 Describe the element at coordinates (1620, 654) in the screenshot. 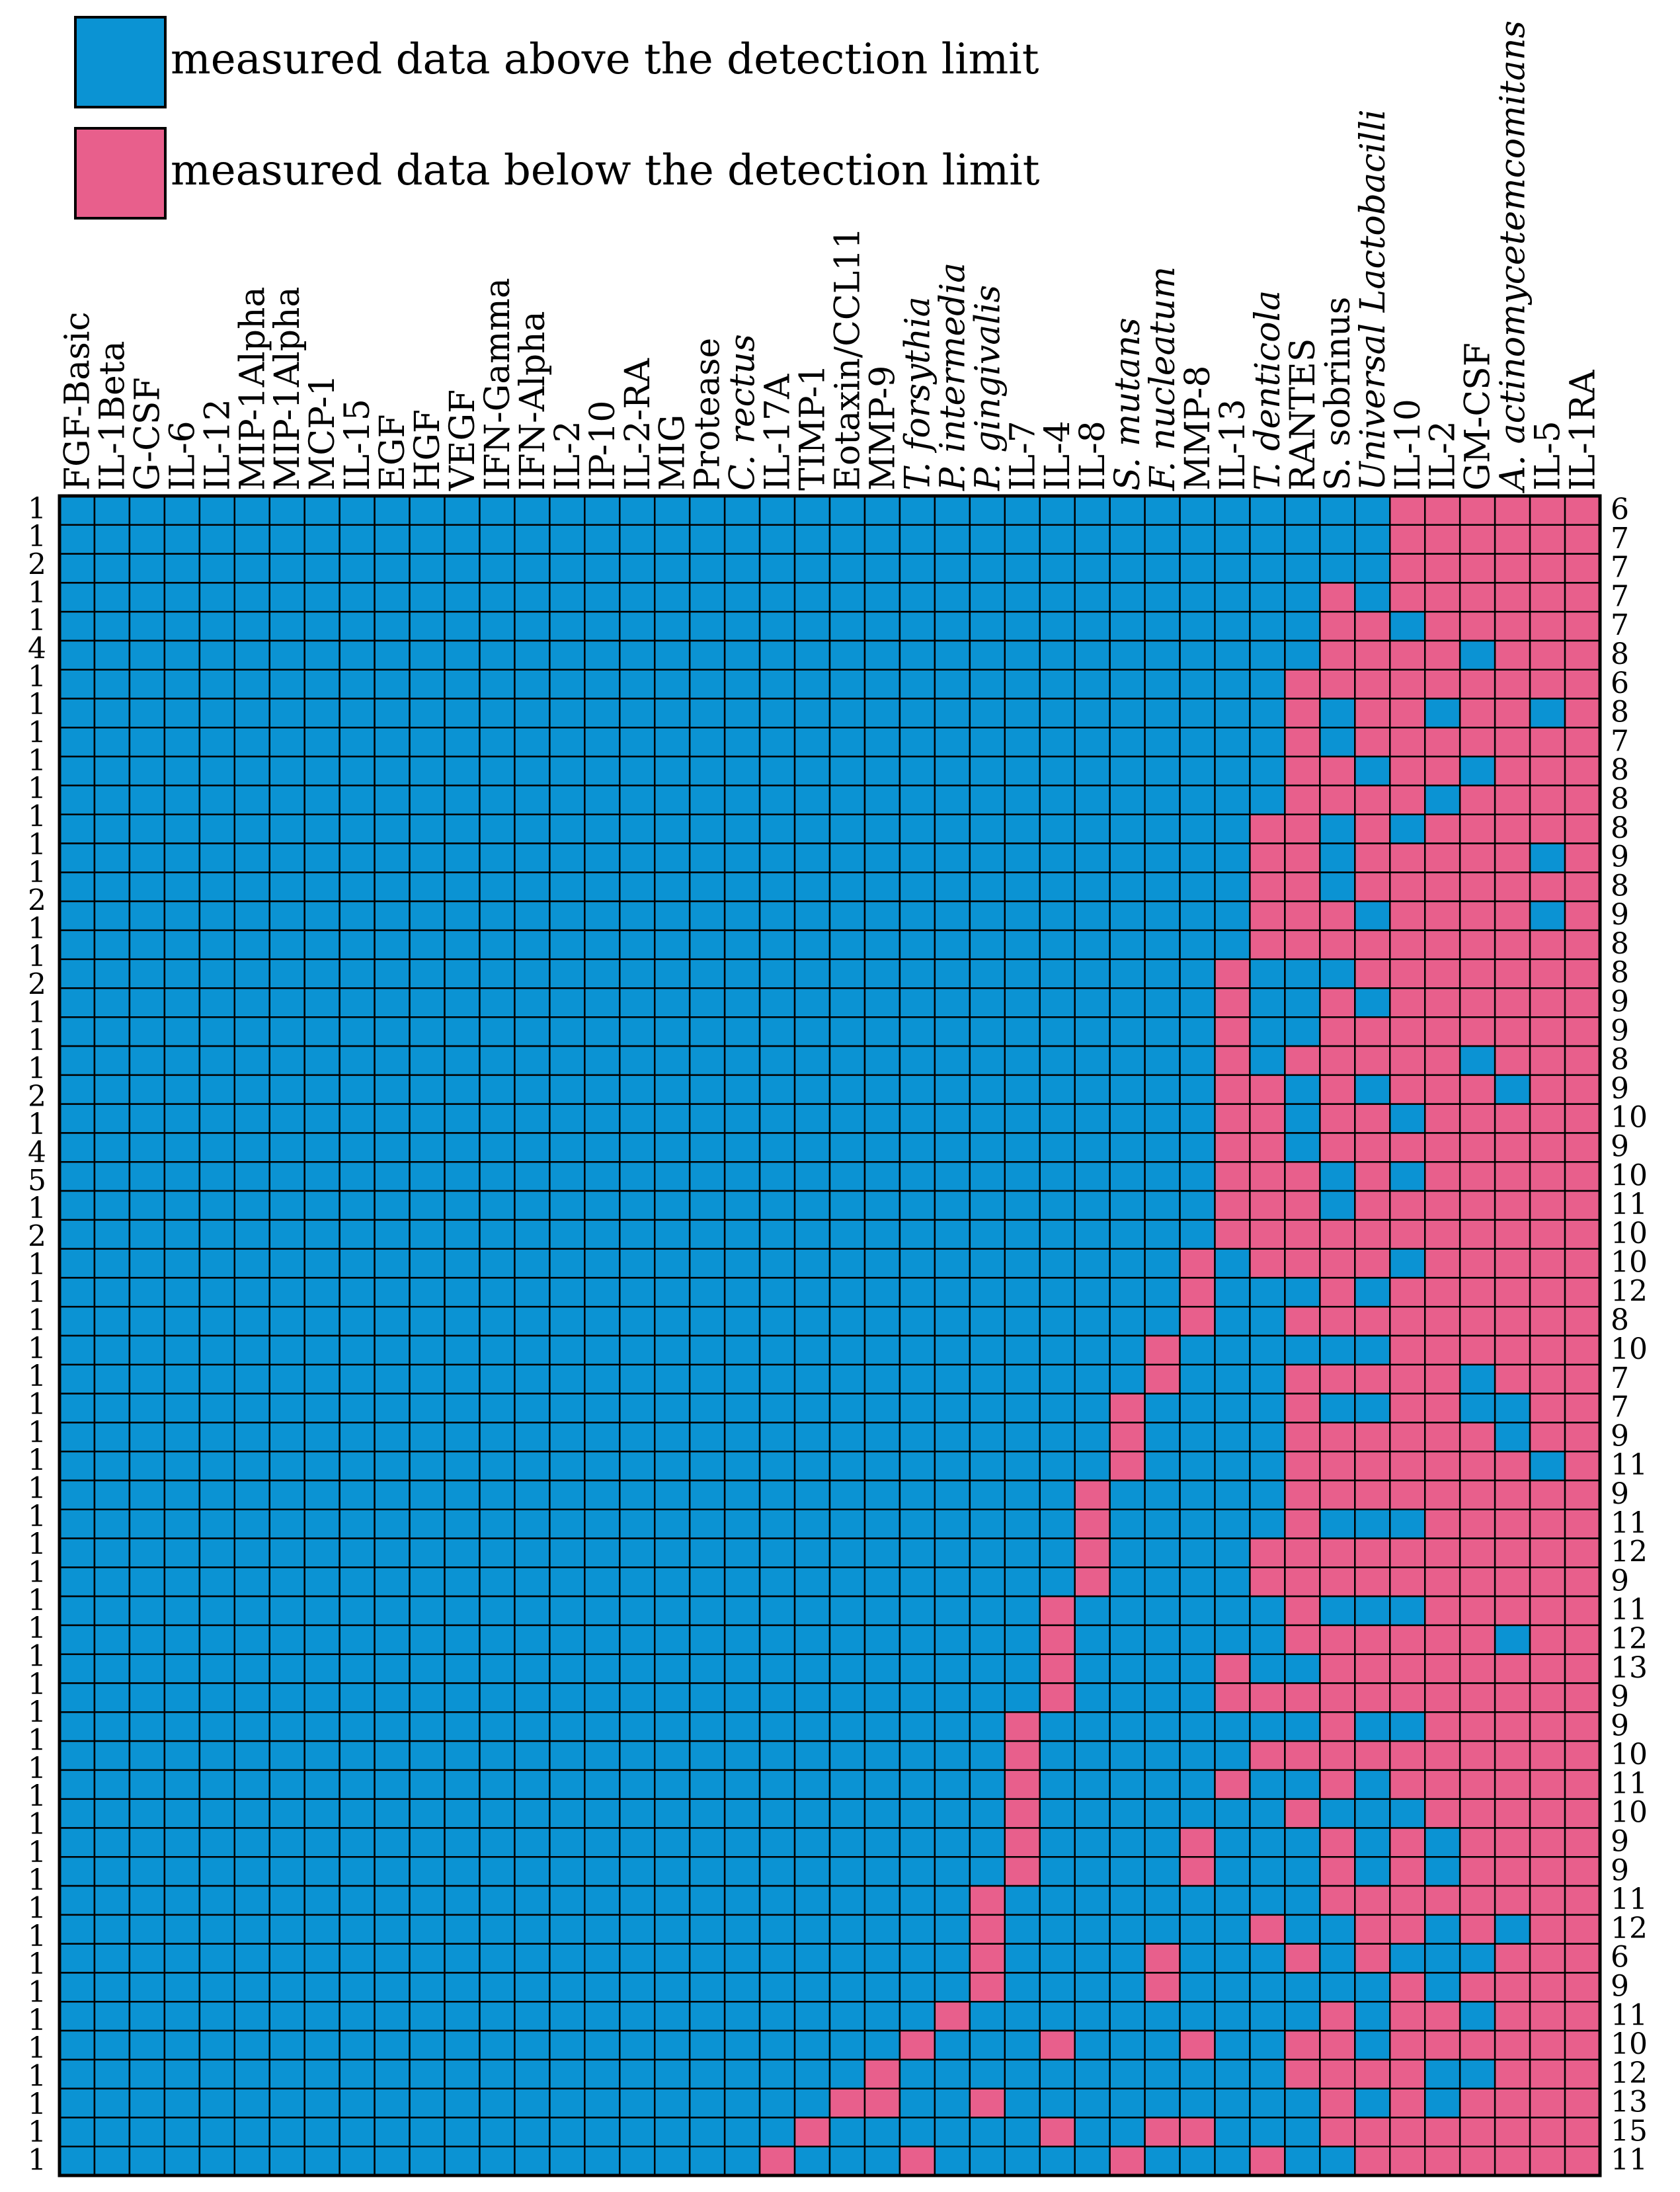

I see `row-label-right: 8` at that location.